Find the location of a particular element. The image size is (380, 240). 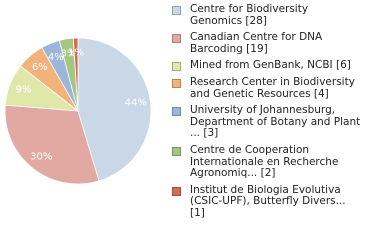

legend-label: Canadian Centre for DNA Barcoding [19] is located at coordinates (256, 43).